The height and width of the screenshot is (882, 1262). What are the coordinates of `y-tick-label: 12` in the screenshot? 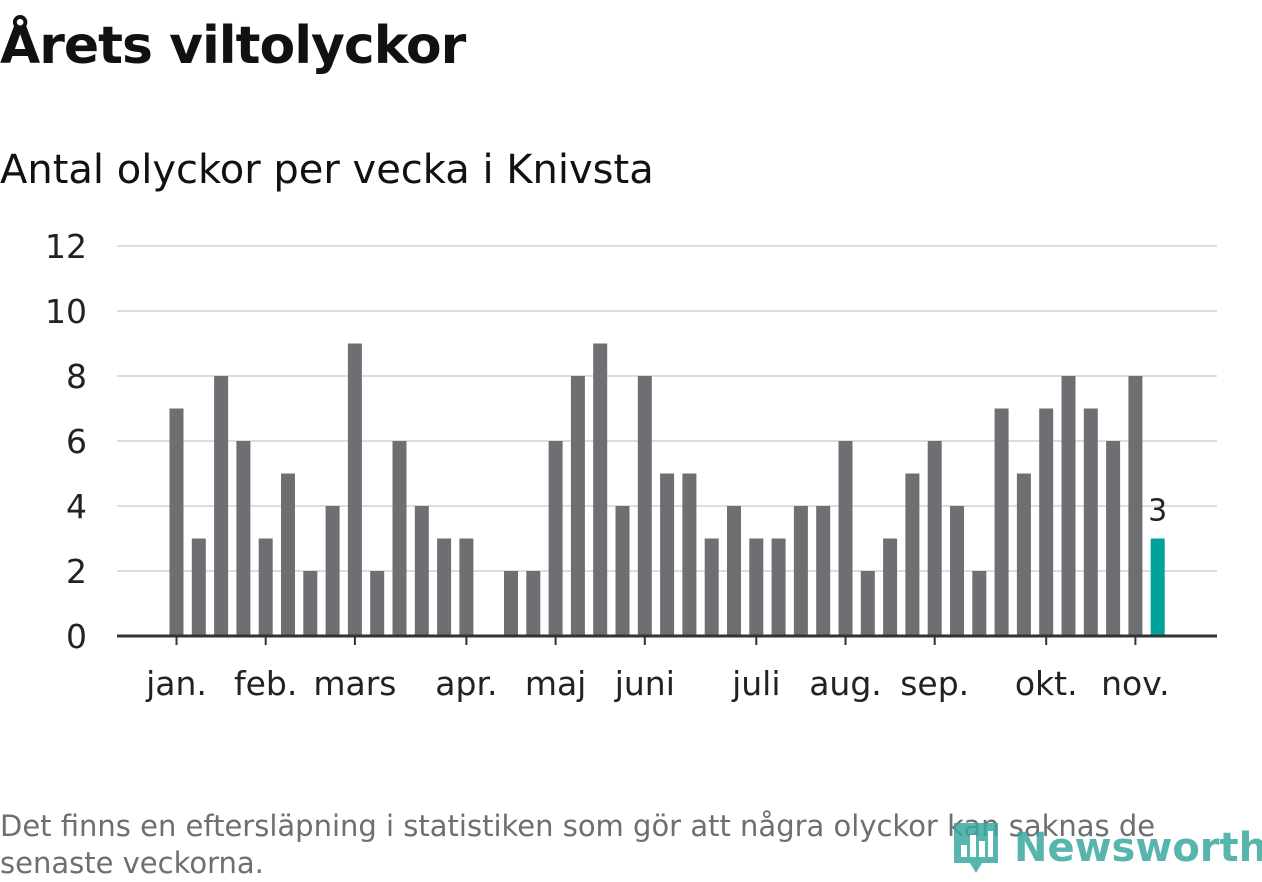 It's located at (66, 246).